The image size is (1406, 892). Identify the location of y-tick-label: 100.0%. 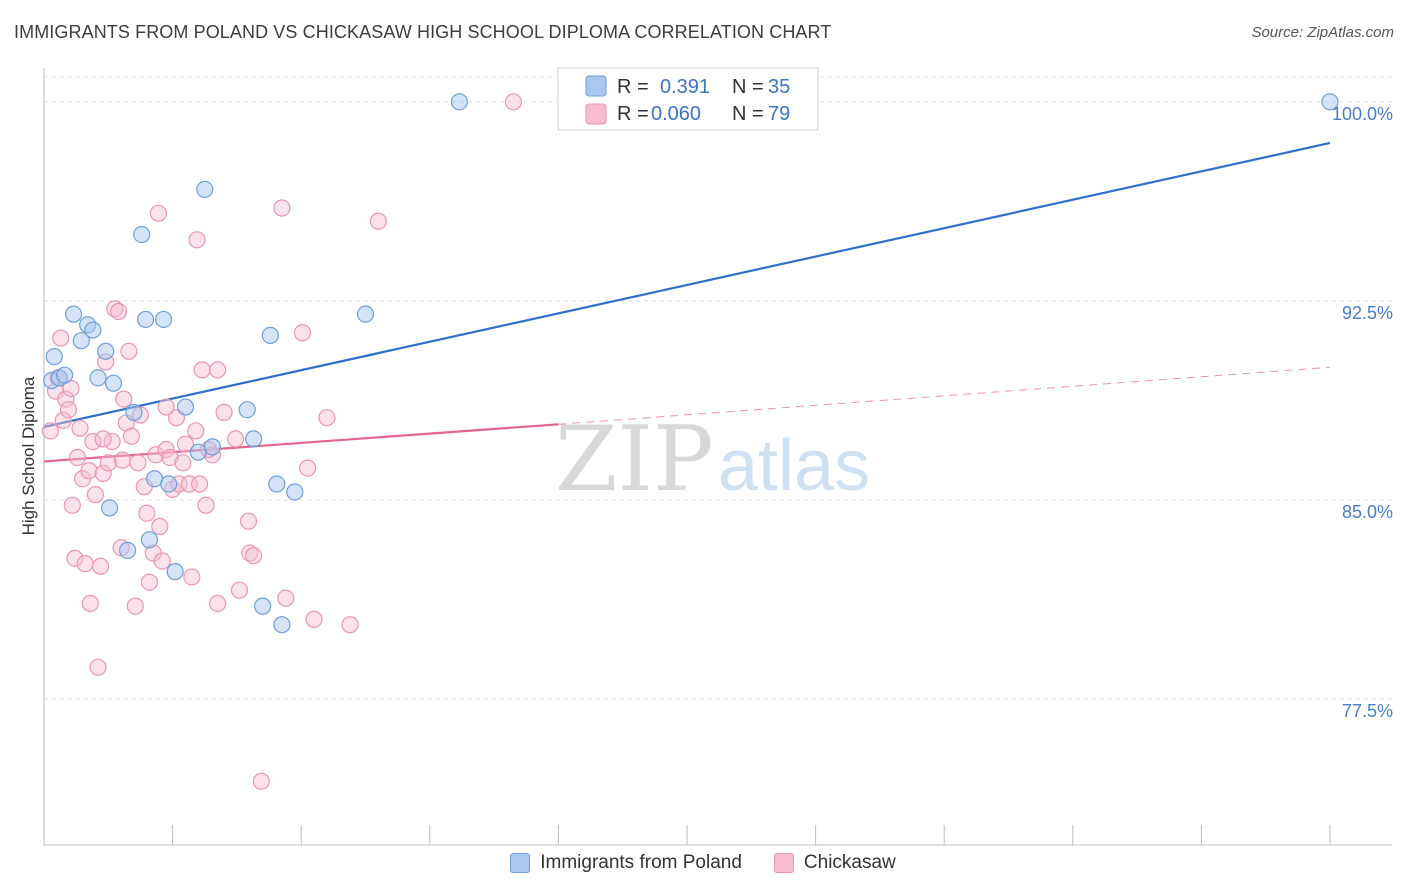
(1362, 114).